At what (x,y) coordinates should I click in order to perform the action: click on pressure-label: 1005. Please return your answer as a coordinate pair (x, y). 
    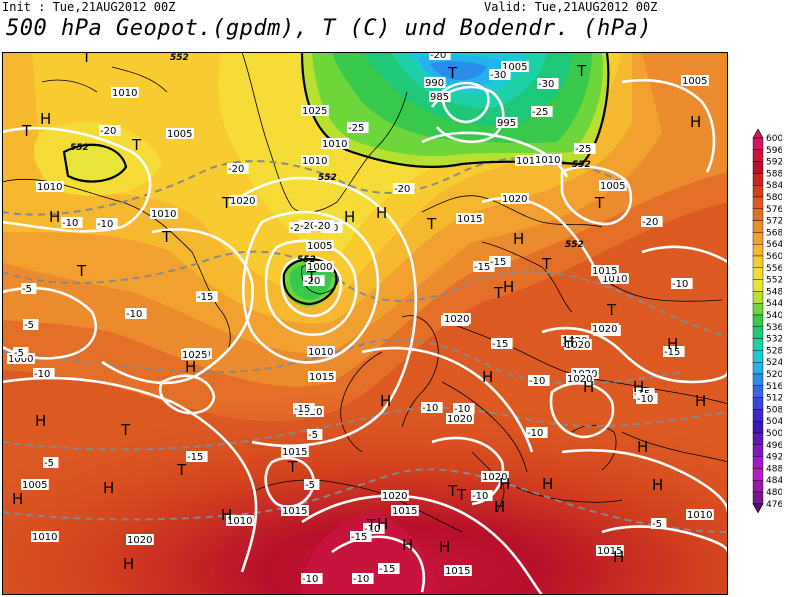
    Looking at the image, I should click on (694, 81).